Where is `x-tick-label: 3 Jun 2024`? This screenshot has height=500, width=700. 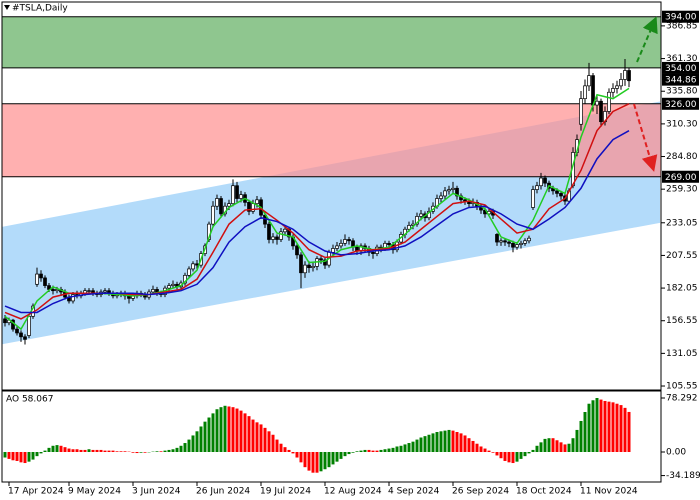
x-tick-label: 3 Jun 2024 is located at coordinates (156, 492).